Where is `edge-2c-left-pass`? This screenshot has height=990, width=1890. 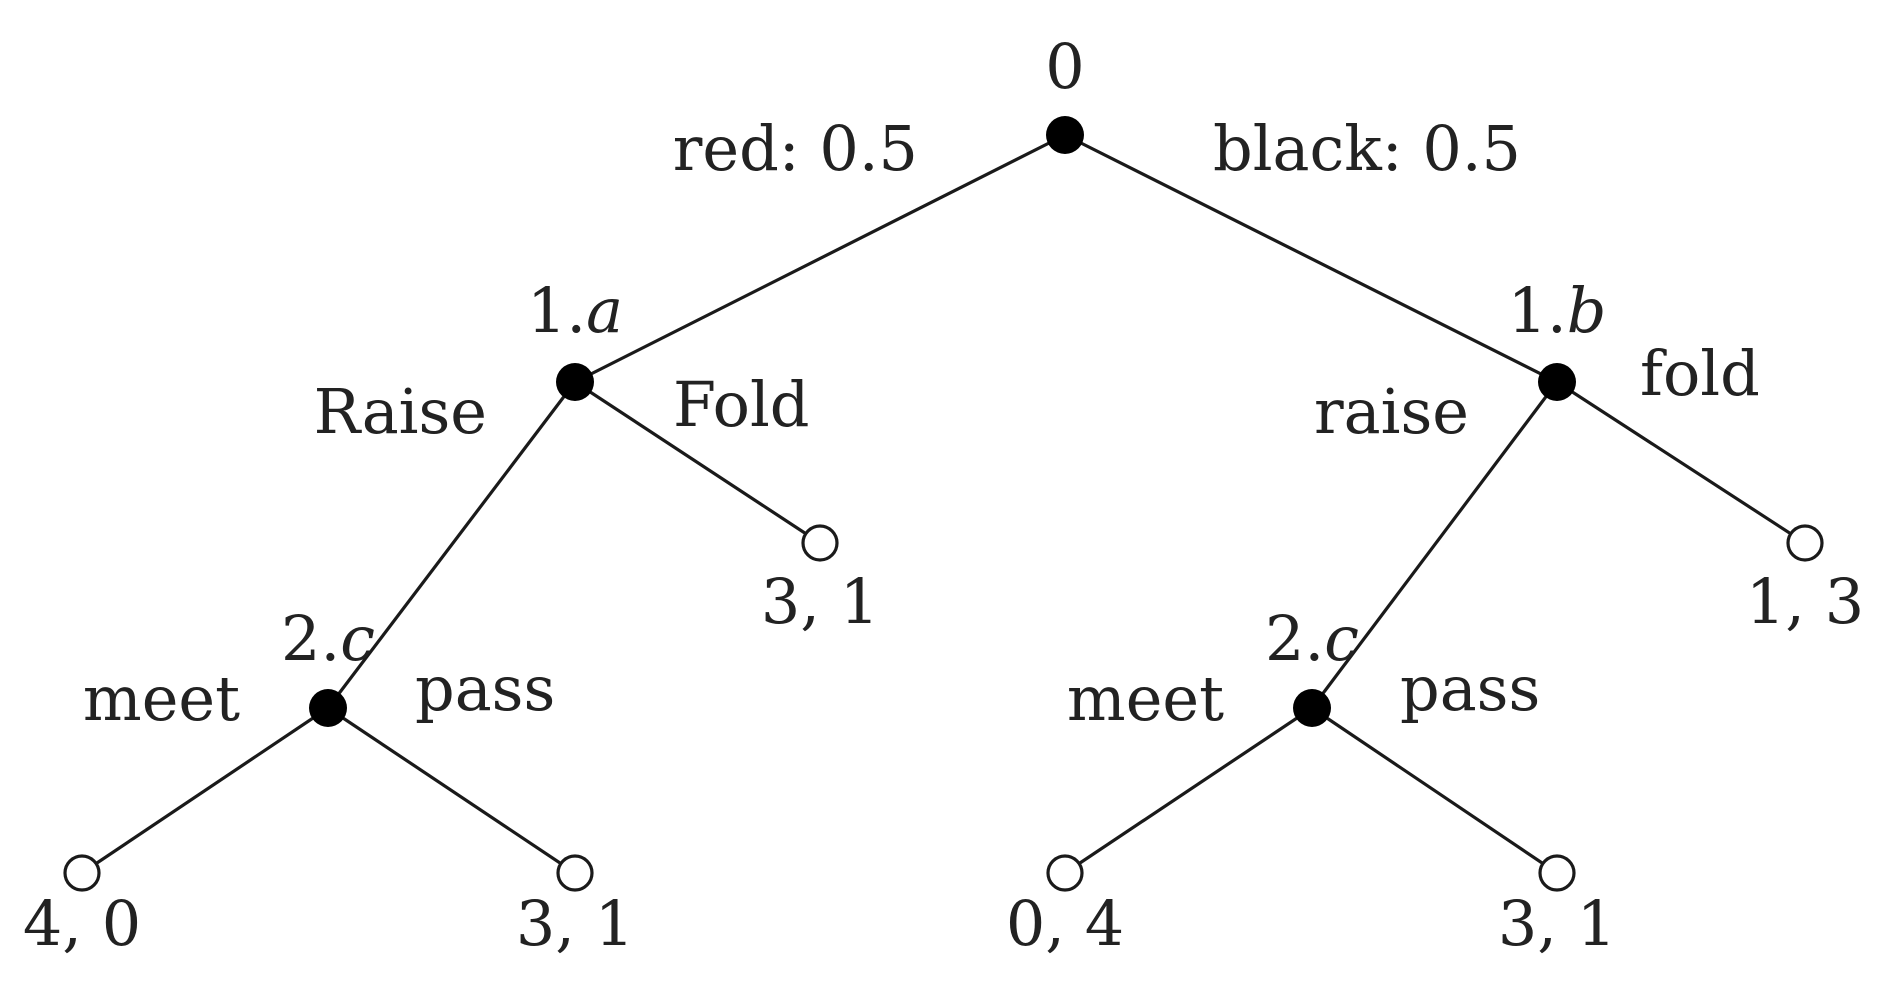
edge-2c-left-pass is located at coordinates (451, 790).